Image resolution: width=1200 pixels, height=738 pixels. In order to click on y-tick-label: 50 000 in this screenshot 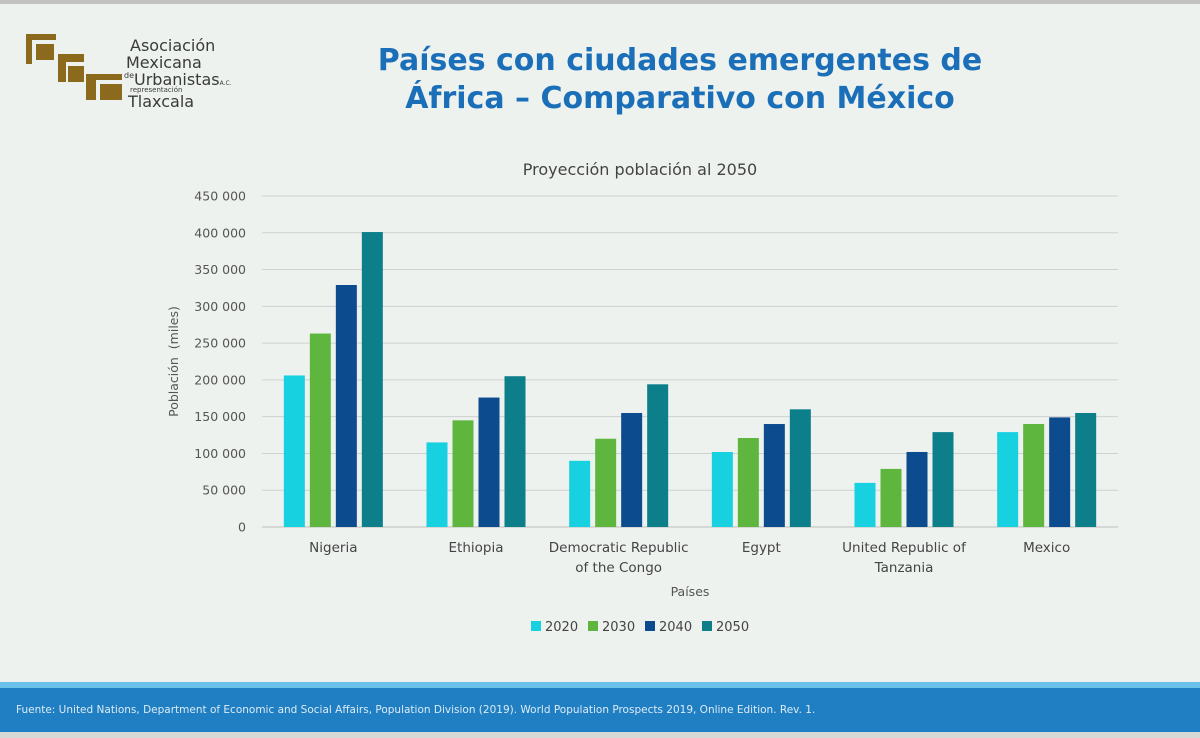, I will do `click(224, 490)`.